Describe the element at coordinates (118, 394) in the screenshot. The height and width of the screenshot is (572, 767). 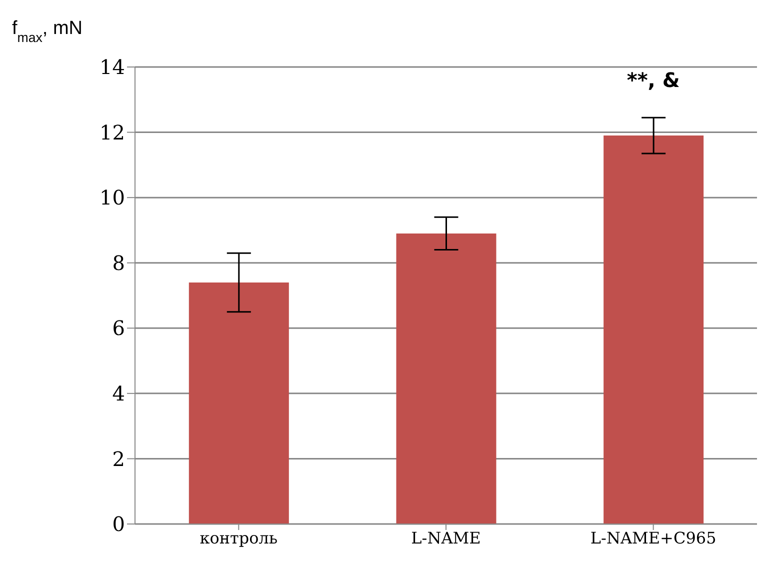
I see `y-tick-label: 4` at that location.